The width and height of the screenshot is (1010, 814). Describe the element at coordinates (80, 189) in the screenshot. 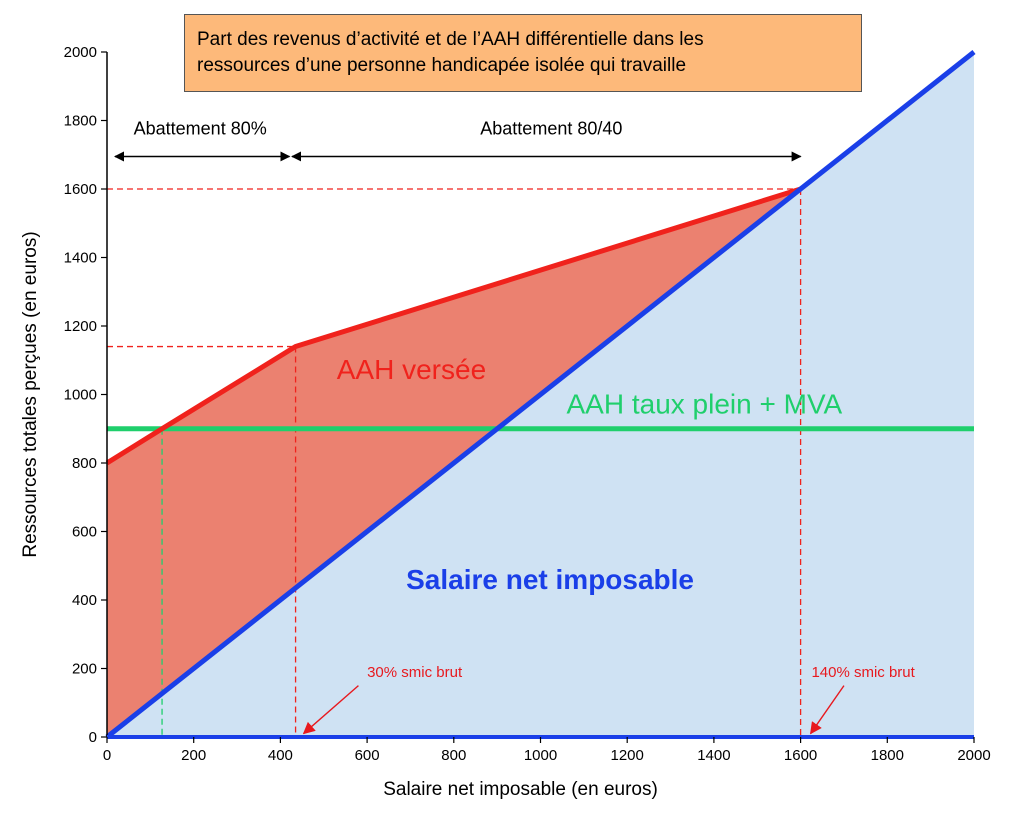

I see `y-tick-label: 1600` at that location.